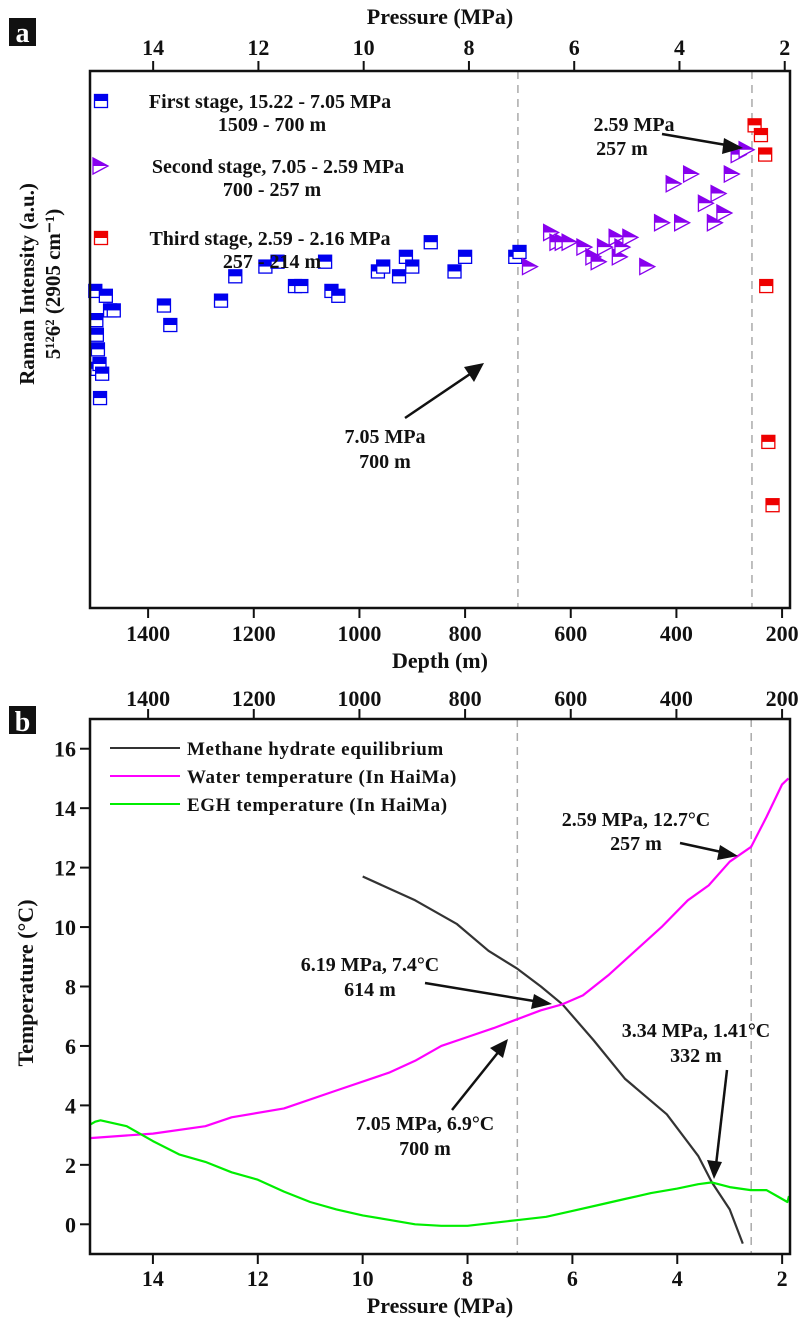  Describe the element at coordinates (426, 981) in the screenshot. I see `panel-b-annotation-614m: 6.19 MPa, 7.4°C 614 m` at that location.